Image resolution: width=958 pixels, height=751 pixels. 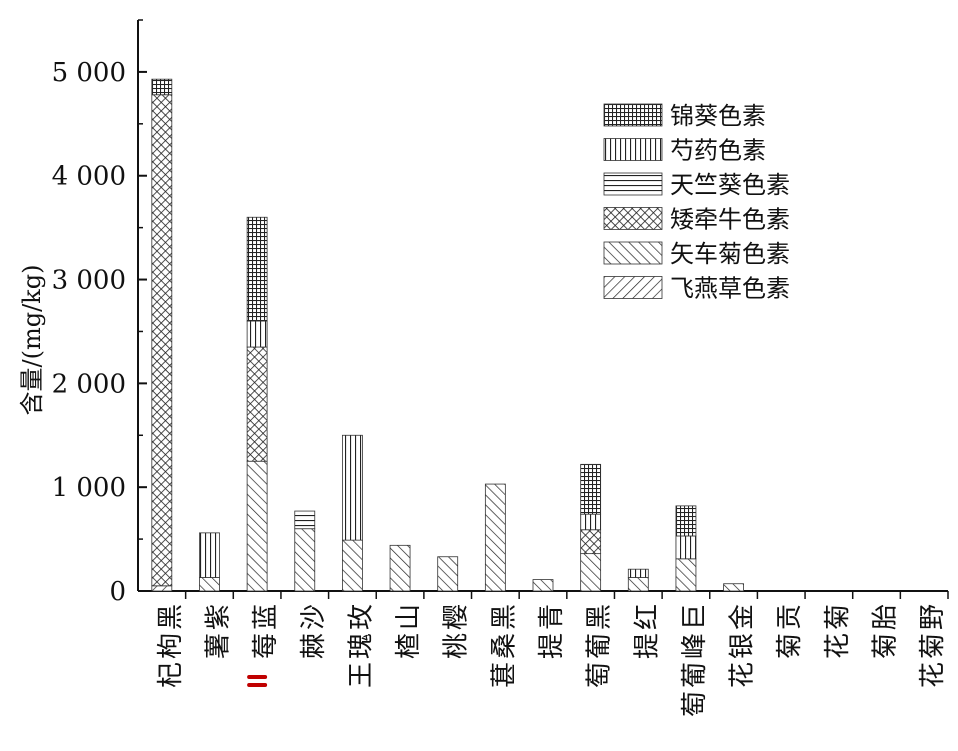 What do you see at coordinates (266, 646) in the screenshot?
I see `x-tick-label-char: 莓` at bounding box center [266, 646].